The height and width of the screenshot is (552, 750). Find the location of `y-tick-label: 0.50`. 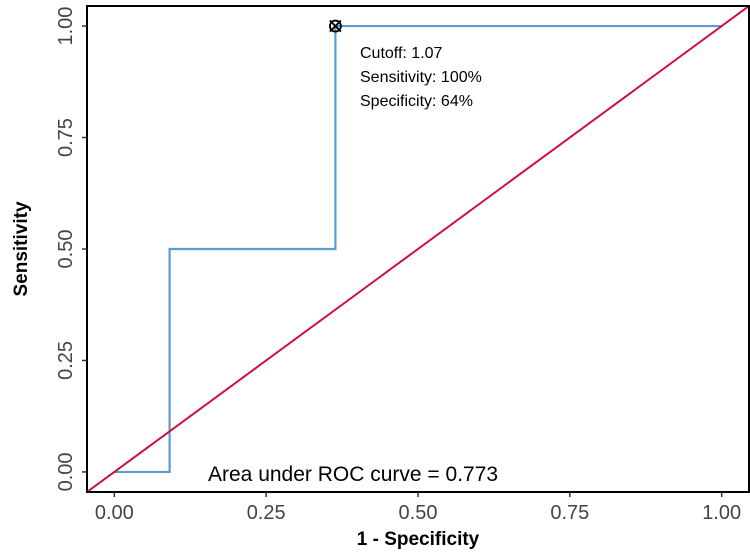

y-tick-label: 0.50 is located at coordinates (66, 249).